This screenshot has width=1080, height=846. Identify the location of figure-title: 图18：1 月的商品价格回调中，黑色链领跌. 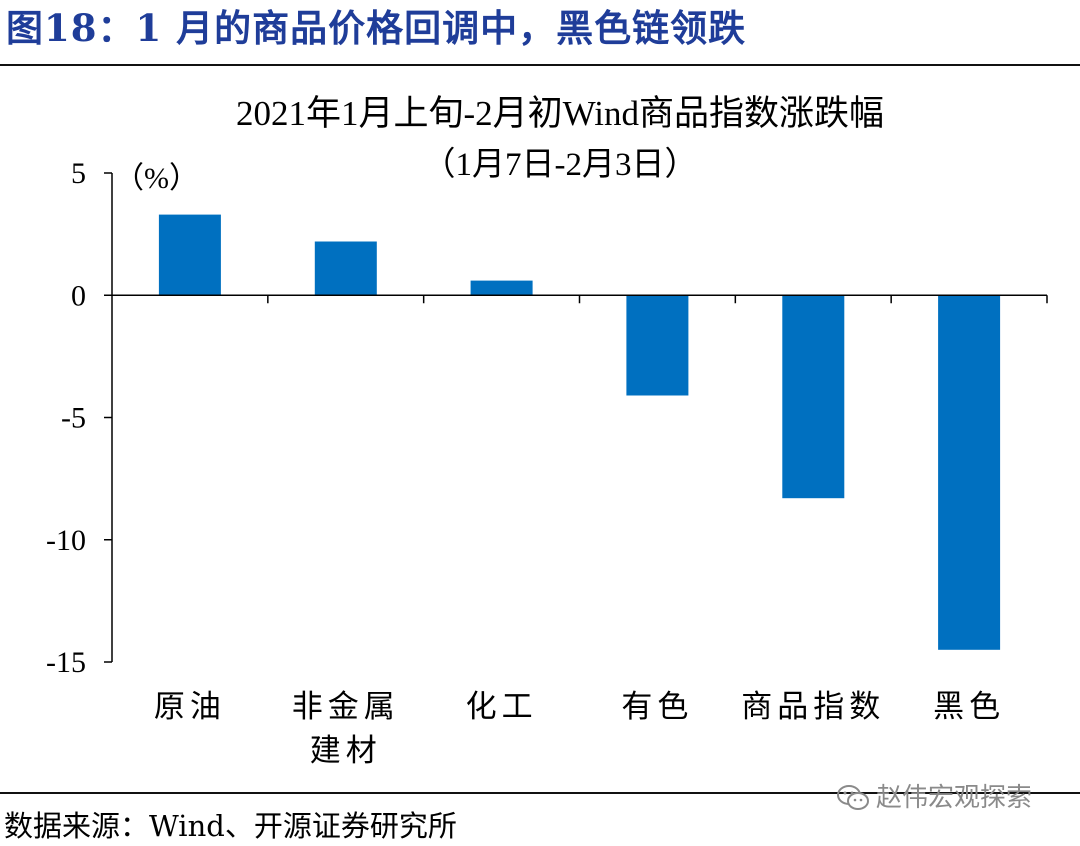
(376, 28).